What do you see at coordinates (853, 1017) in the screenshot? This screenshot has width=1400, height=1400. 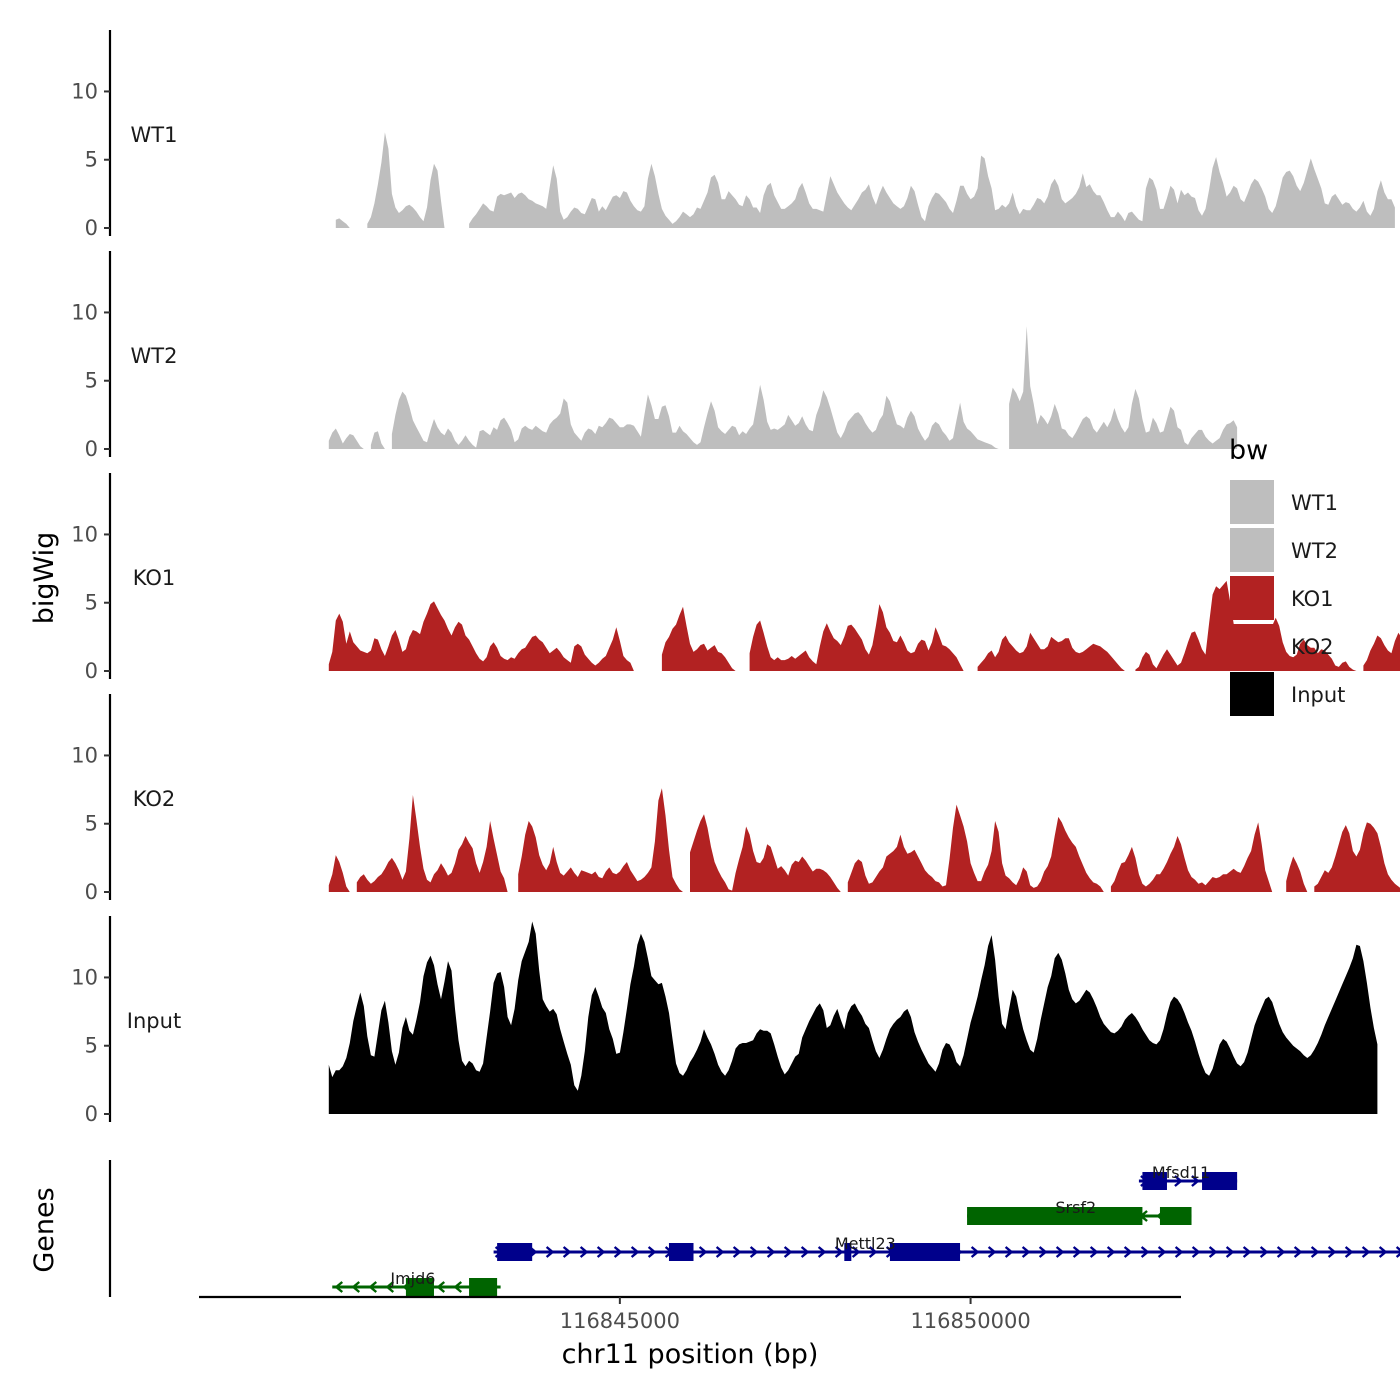 I see `signal-area-input` at bounding box center [853, 1017].